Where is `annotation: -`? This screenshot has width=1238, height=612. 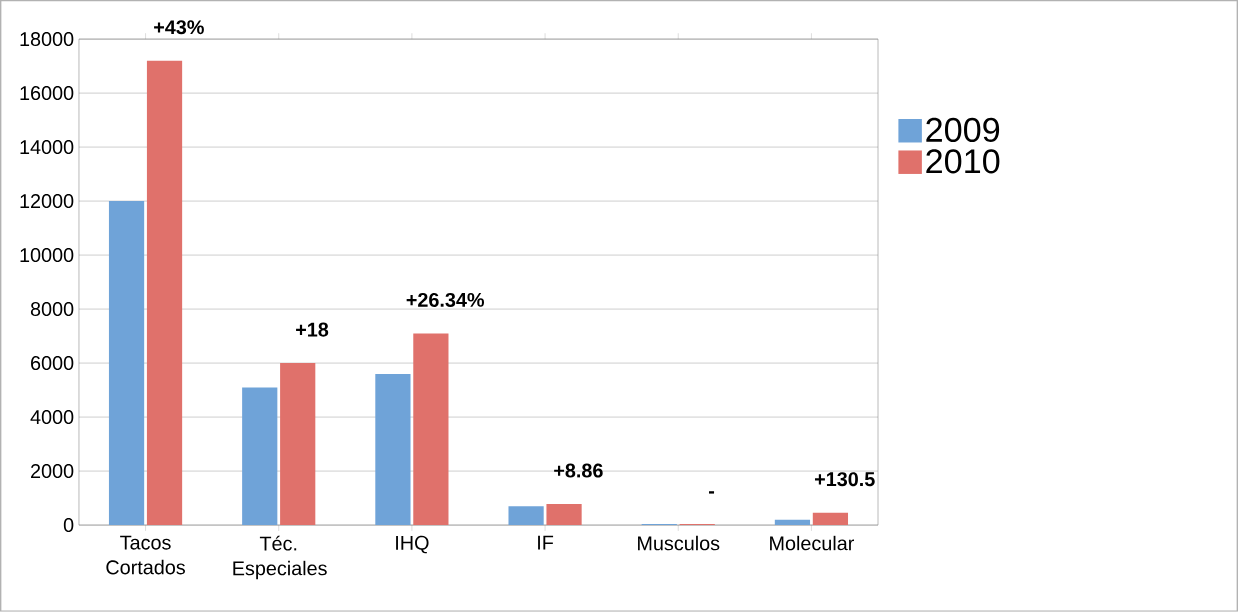
annotation: - is located at coordinates (712, 492).